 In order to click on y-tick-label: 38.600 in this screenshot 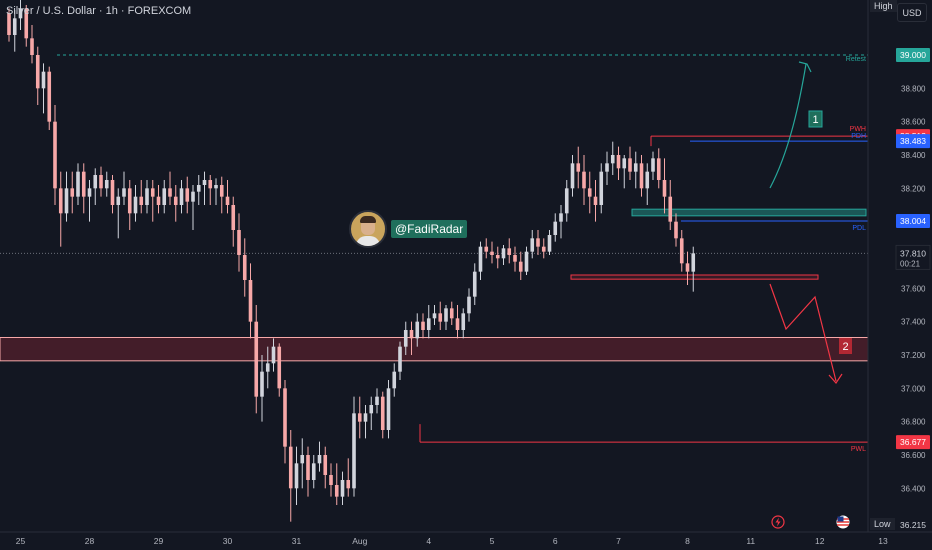, I will do `click(913, 122)`.